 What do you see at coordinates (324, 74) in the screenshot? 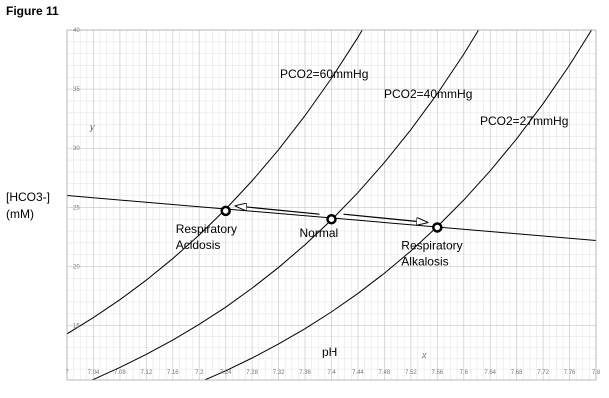
I see `series-label: PCO2=60mmHg` at bounding box center [324, 74].